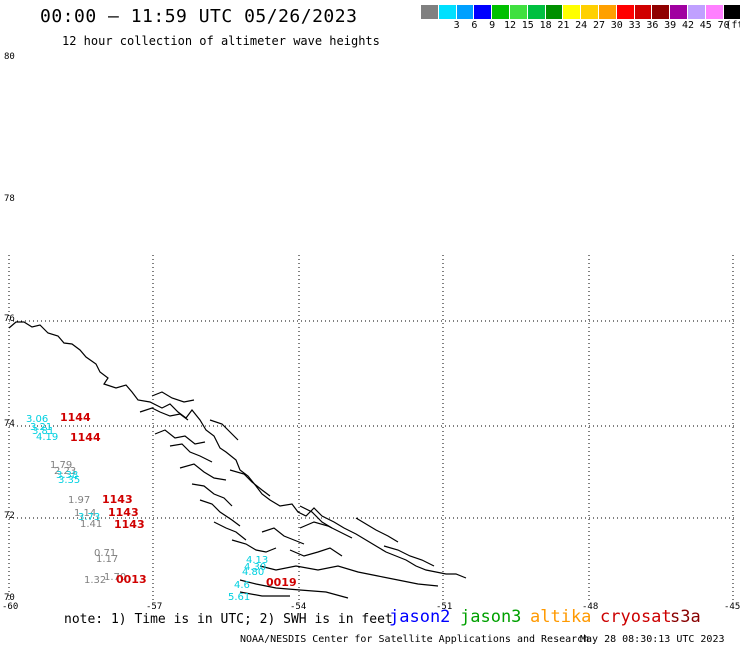  I want to click on colorbar-tick-label: 42, so click(688, 25).